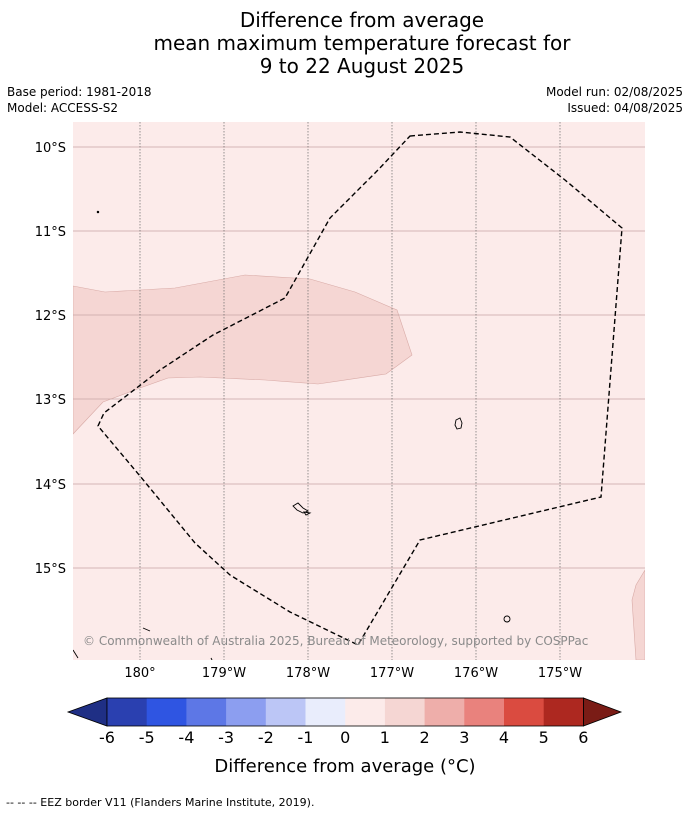 The height and width of the screenshot is (816, 690). Describe the element at coordinates (392, 673) in the screenshot. I see `lon-label: 177°W` at that location.